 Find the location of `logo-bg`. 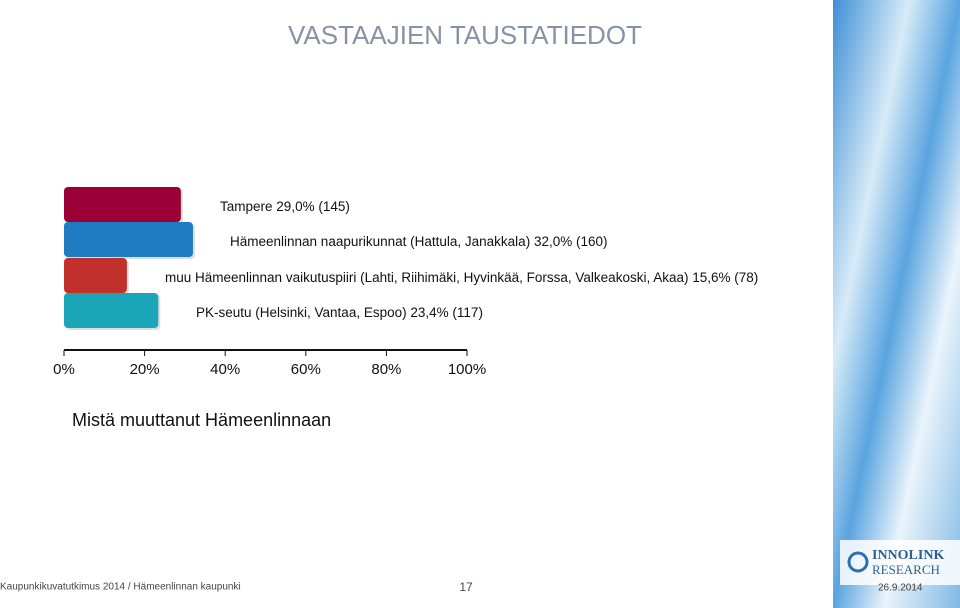

logo-bg is located at coordinates (900, 562).